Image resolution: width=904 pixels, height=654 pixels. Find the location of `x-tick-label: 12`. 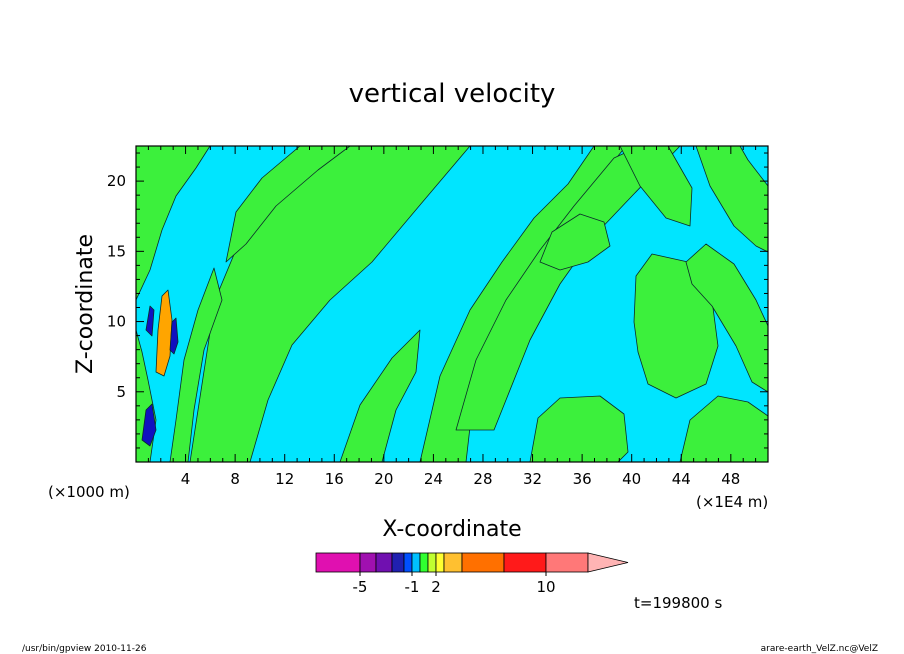

x-tick-label: 12 is located at coordinates (284, 479).